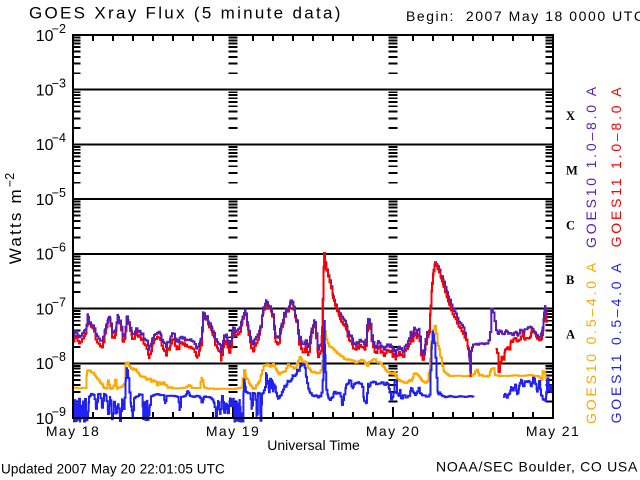 The width and height of the screenshot is (640, 480). I want to click on svg-text: M, so click(572, 171).